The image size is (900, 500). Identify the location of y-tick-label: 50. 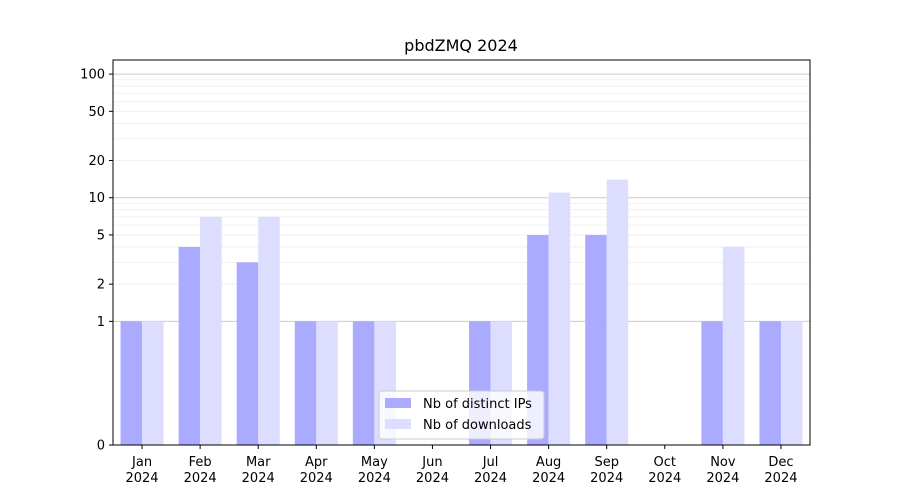
(96, 112).